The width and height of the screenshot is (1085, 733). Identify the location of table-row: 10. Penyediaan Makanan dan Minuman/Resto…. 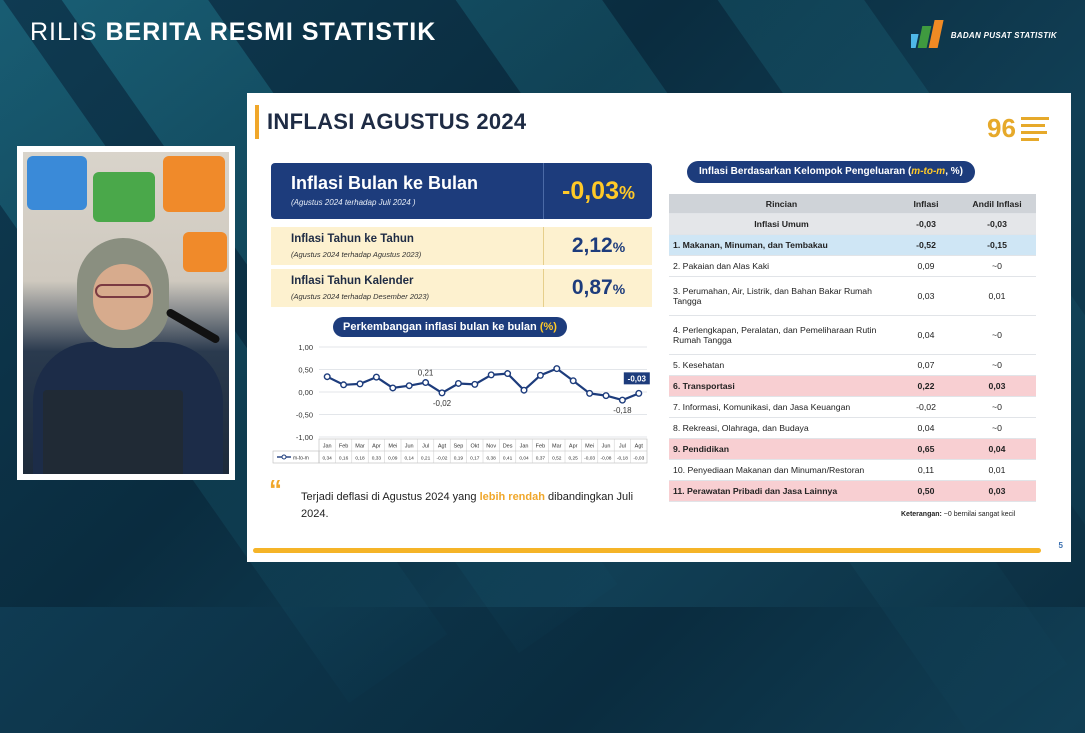
(852, 470).